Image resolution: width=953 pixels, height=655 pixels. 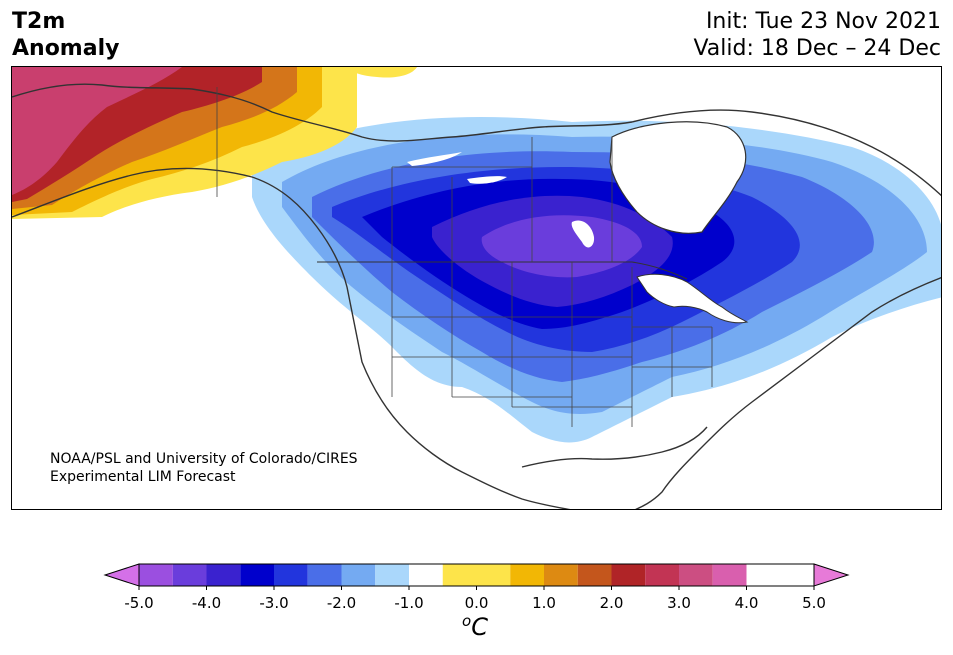 I want to click on colorbar-unit: oC, so click(x=475, y=626).